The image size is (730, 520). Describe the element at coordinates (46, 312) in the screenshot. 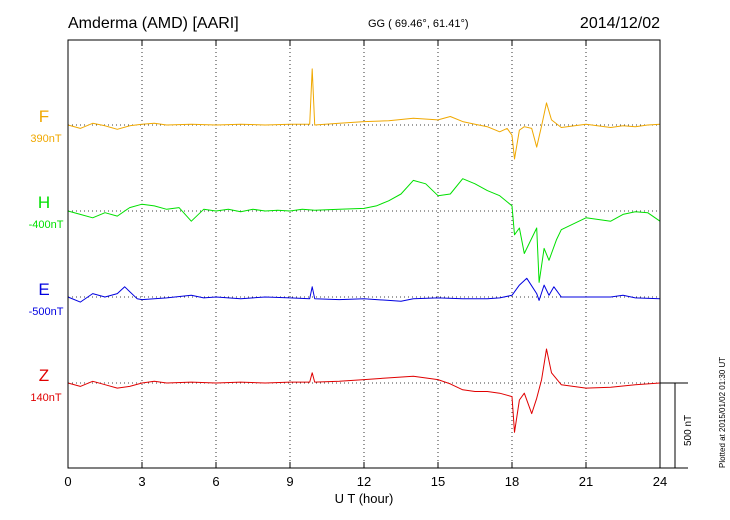

I see `series-e-baseline-label: -500nT` at that location.